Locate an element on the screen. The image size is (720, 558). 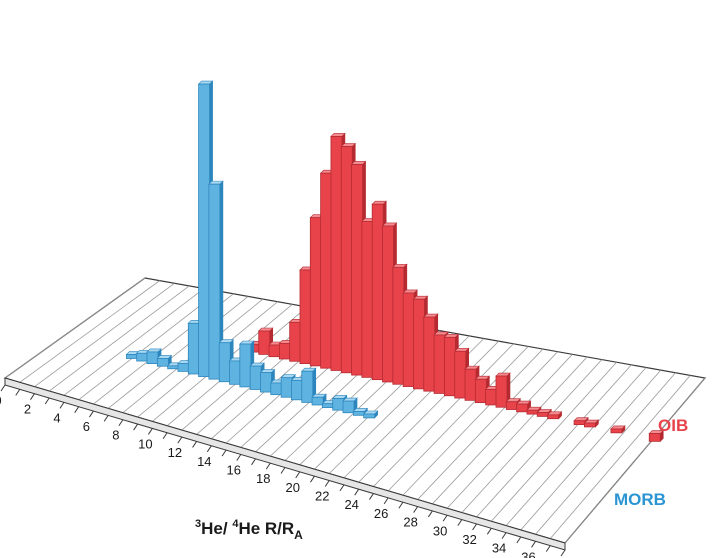
x-axis-title: 3He/ 4He R/RA is located at coordinates (249, 530).